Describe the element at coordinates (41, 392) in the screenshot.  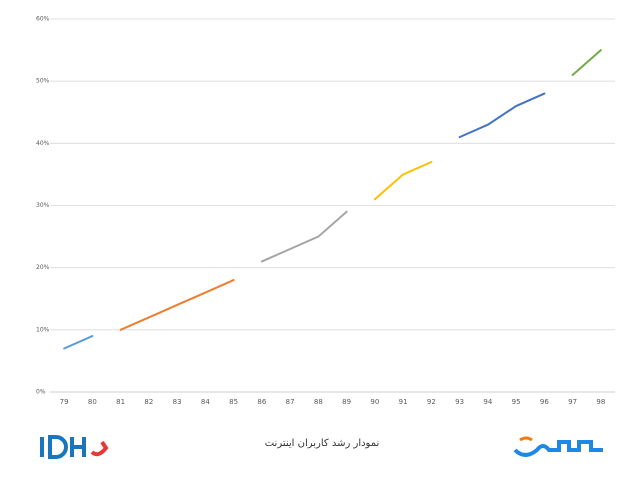
I see `y-tick-label: 0%` at that location.